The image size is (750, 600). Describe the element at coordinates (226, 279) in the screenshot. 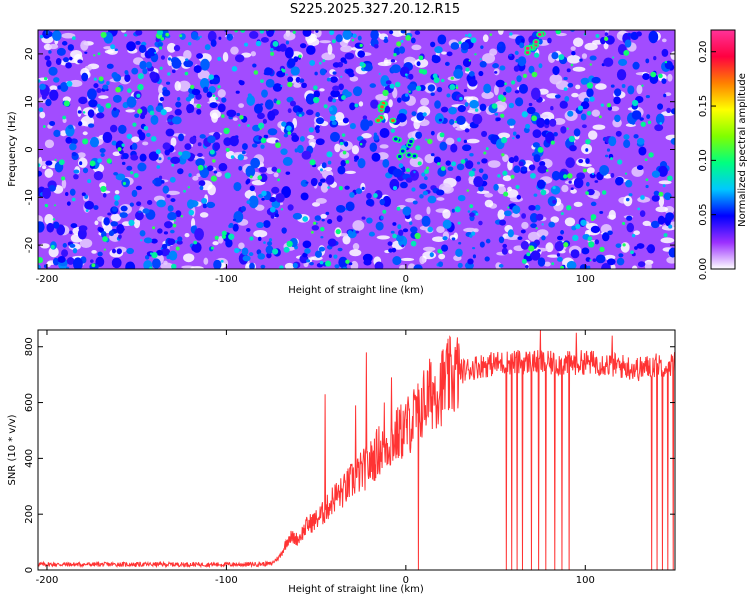

I see `x-tick-label: -100` at that location.